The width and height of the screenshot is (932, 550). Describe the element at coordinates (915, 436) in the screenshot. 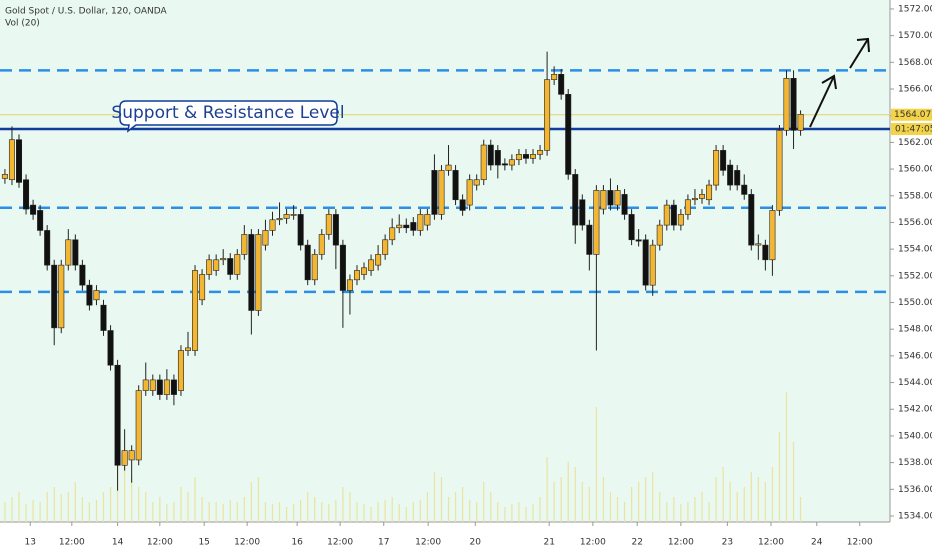

I see `y-tick-label: 1540.00` at that location.